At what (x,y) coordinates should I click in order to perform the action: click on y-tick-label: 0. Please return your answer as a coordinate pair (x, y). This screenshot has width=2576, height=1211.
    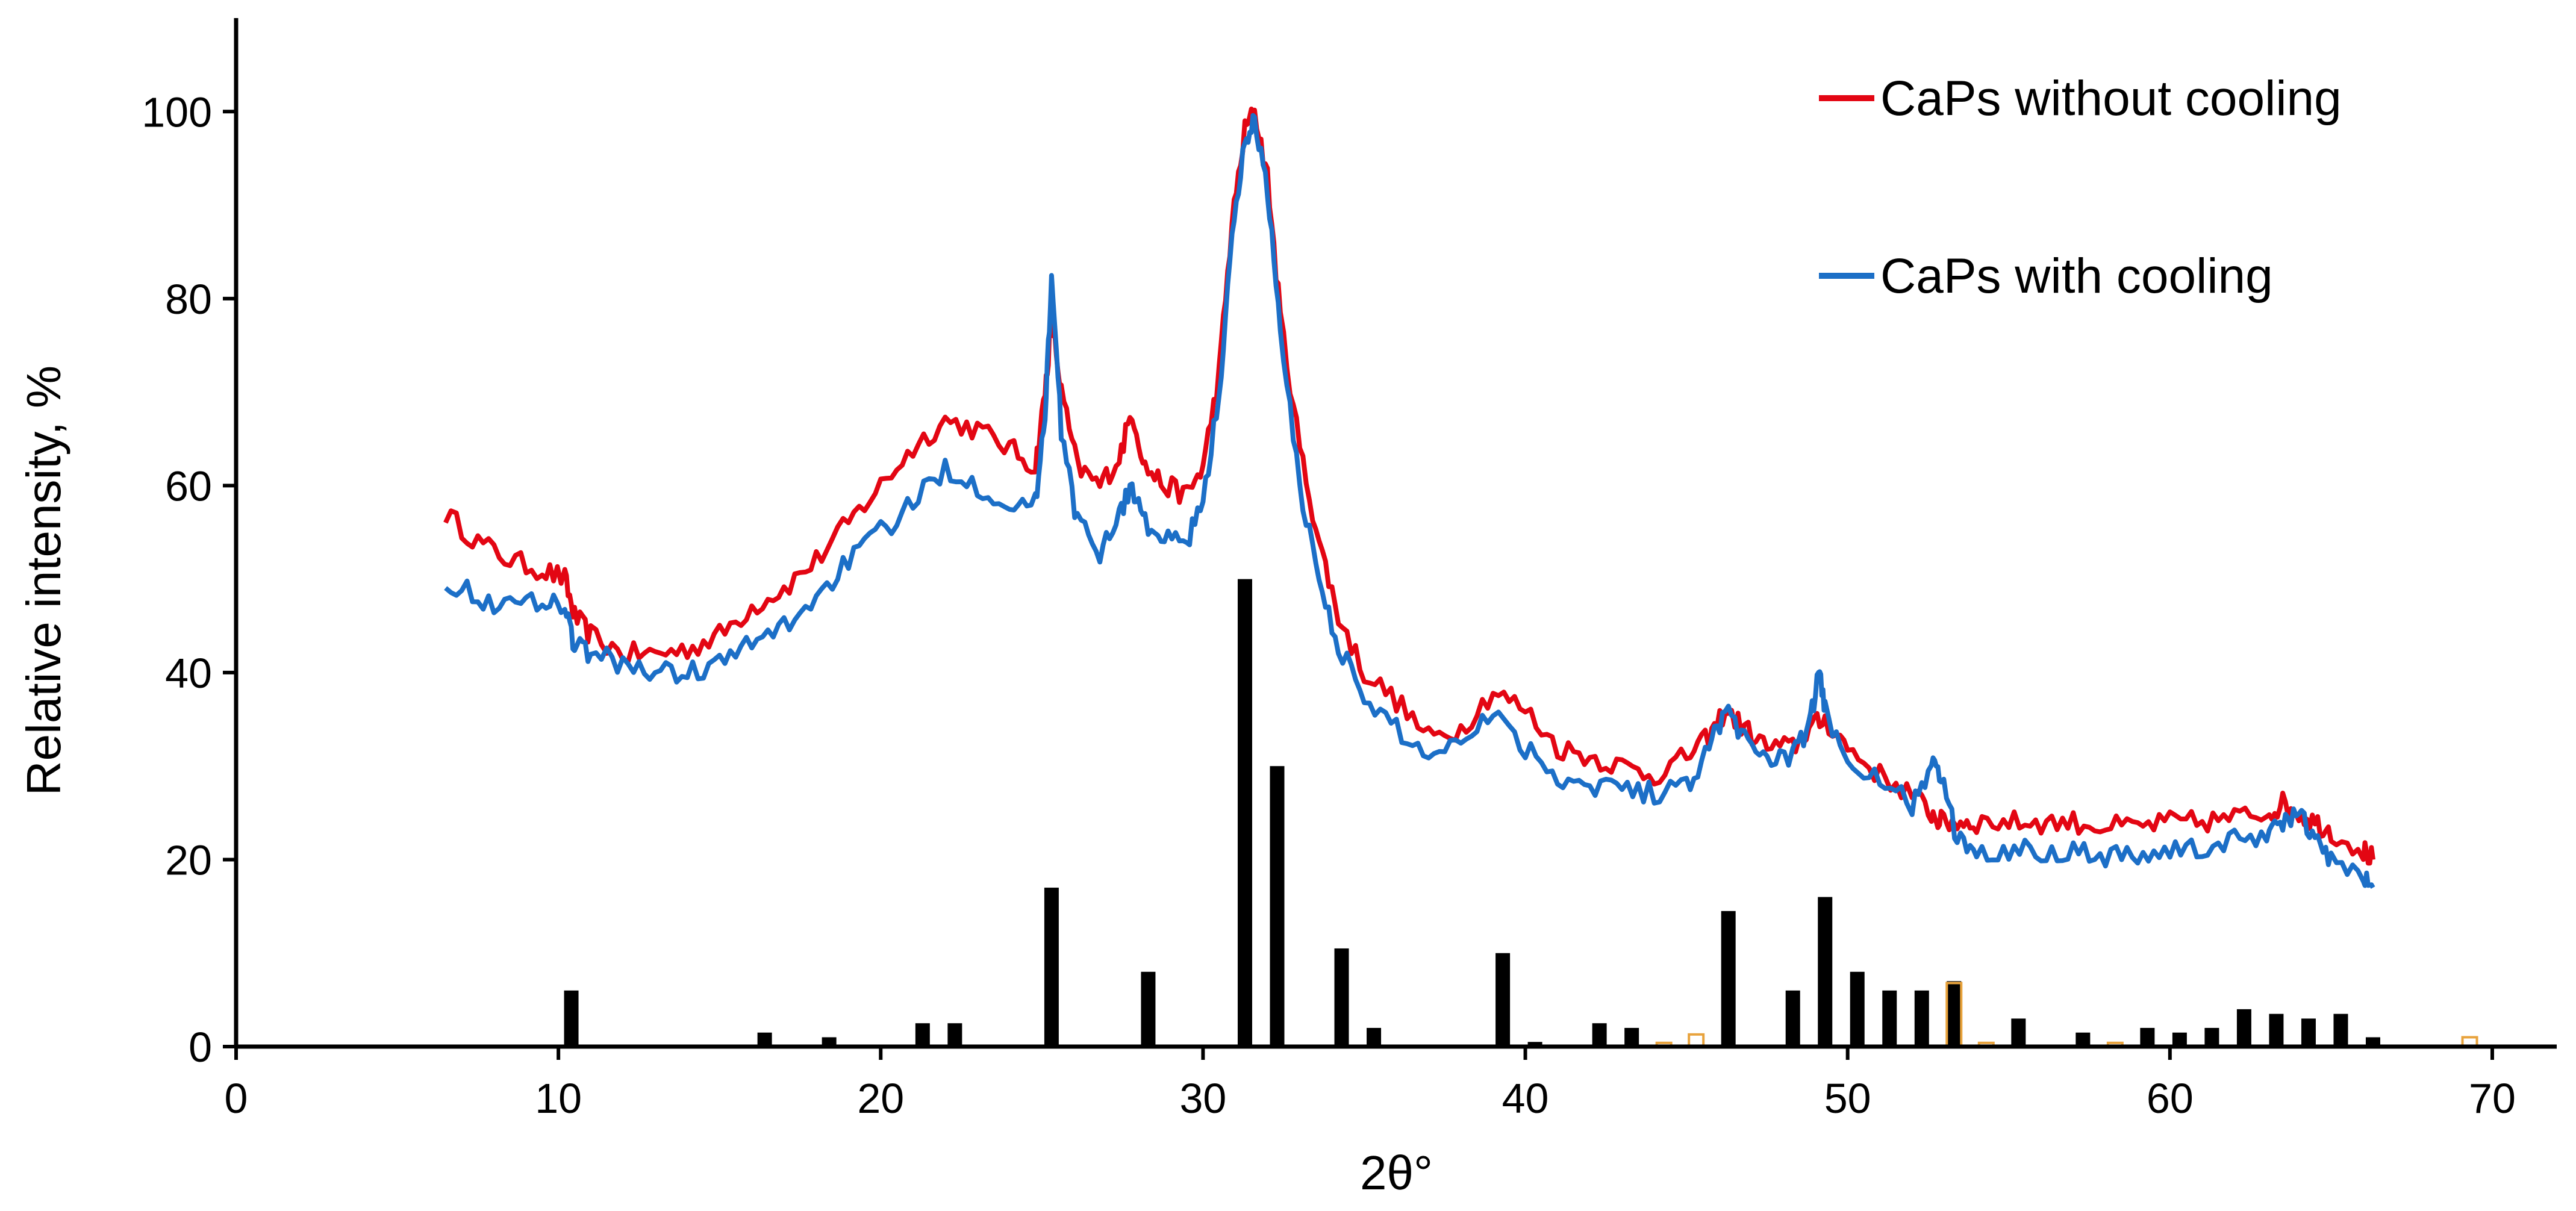
    Looking at the image, I should click on (200, 1047).